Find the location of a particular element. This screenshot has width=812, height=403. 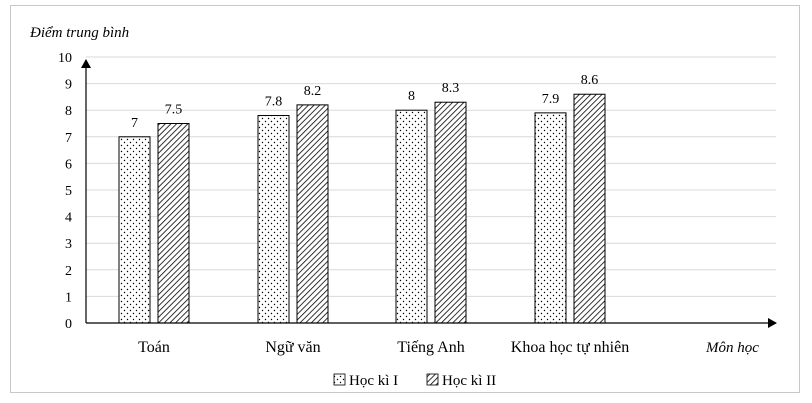

data-labels: 7 7.5 7.8 8.2 8 8.3 7.9 8.6 is located at coordinates (364, 102).